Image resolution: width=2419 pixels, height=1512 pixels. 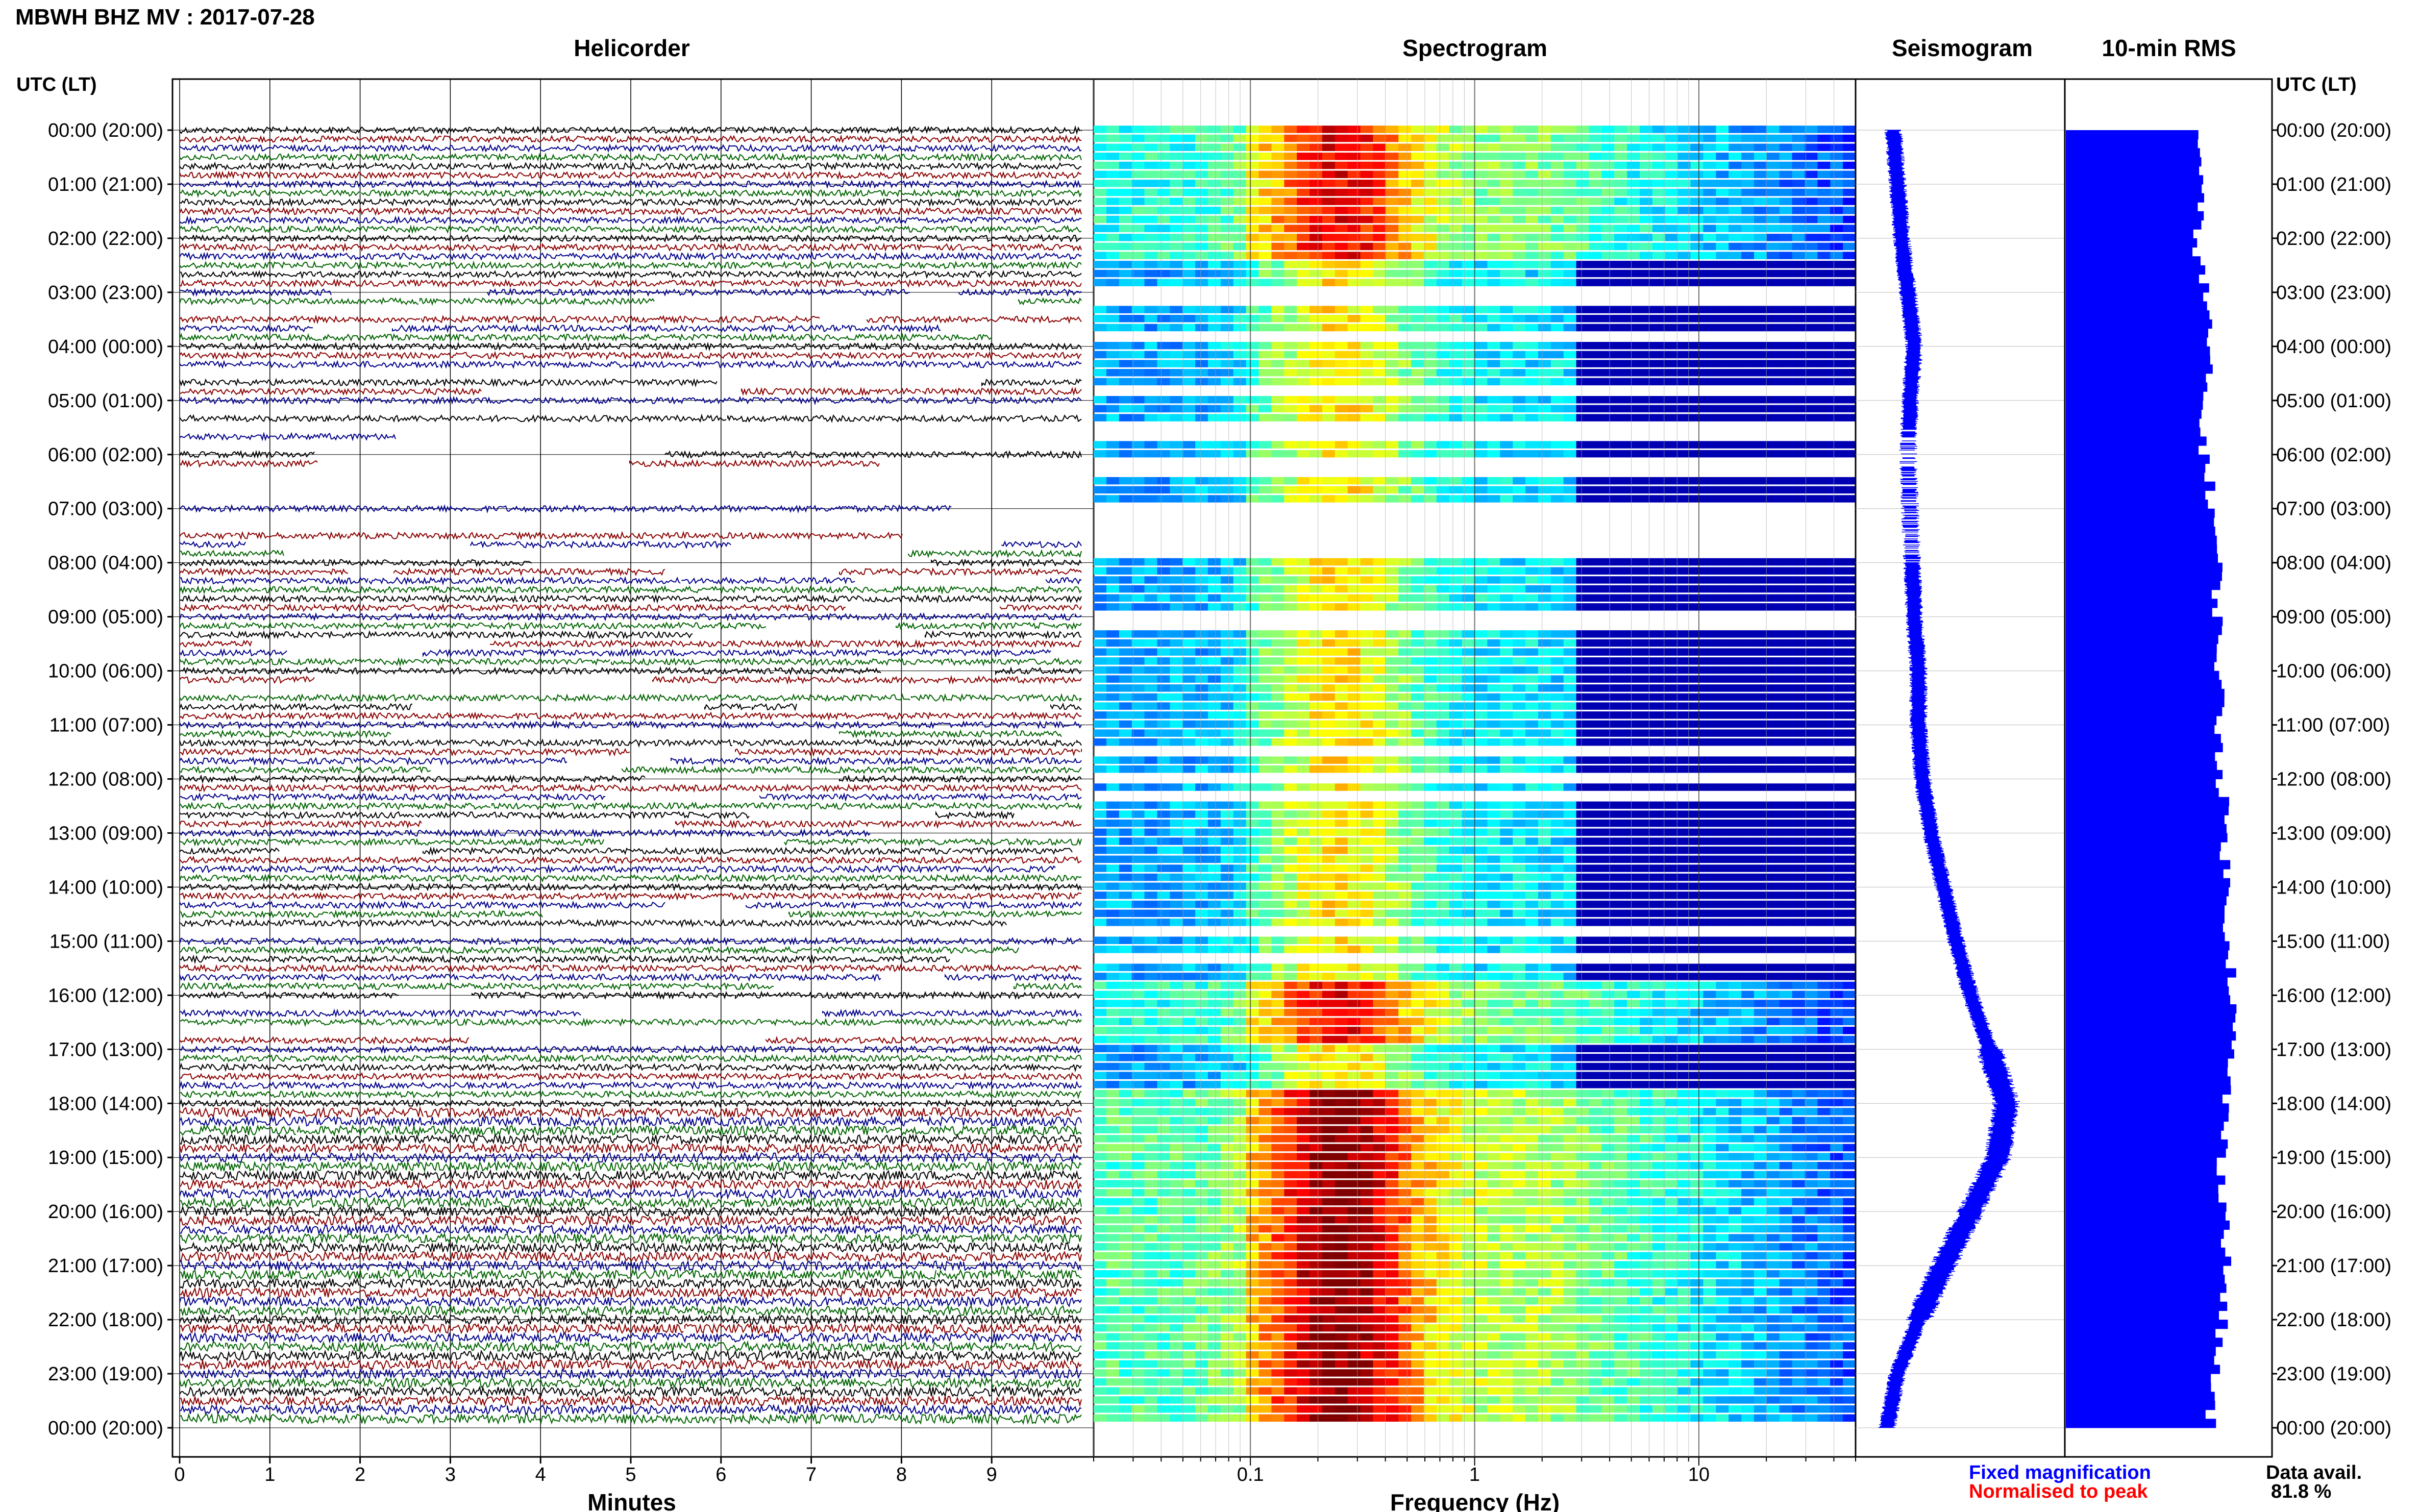 What do you see at coordinates (2333, 1320) in the screenshot?
I see `time-tick-label-right: 22:00 (18:00)` at bounding box center [2333, 1320].